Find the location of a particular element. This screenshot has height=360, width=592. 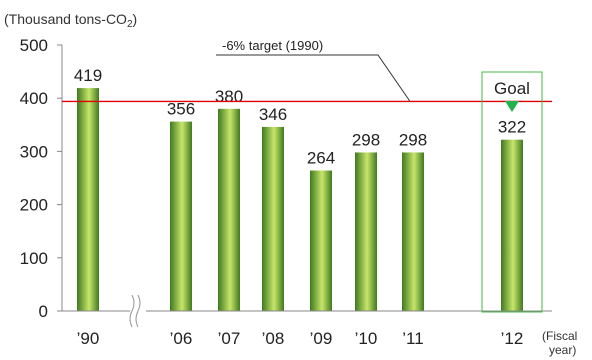

x-tick-label: ’08 is located at coordinates (273, 338).